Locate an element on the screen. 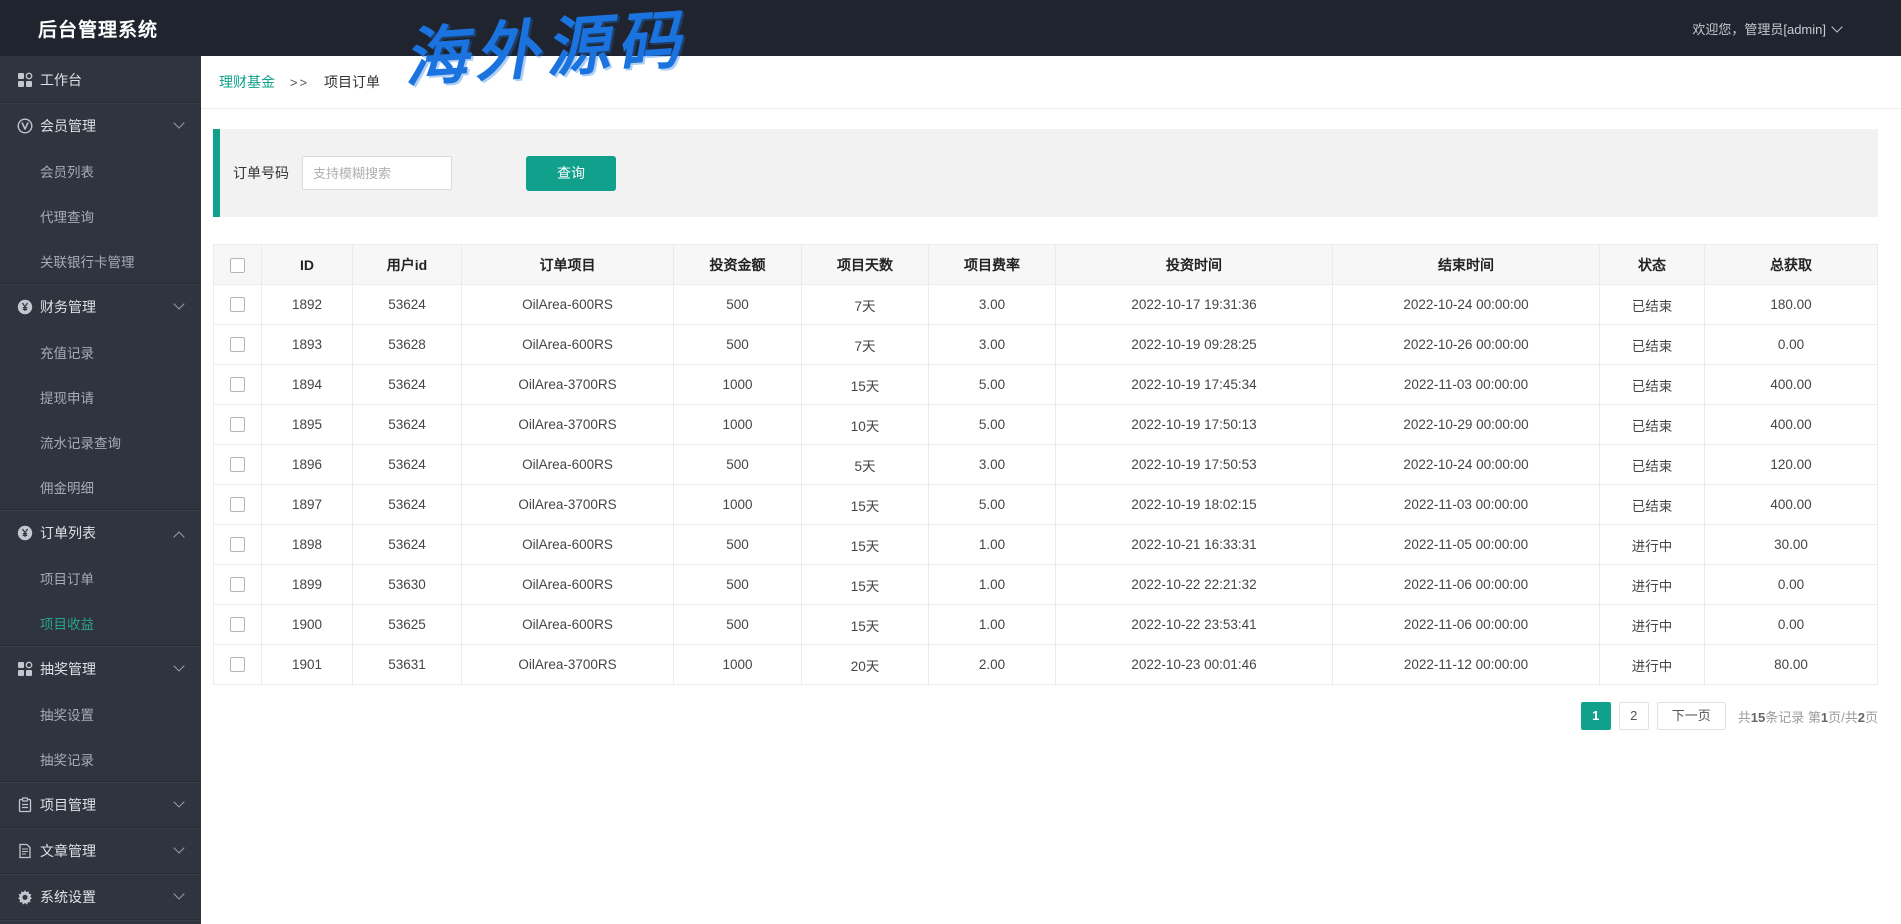 This screenshot has height=924, width=1901. query-button: 查询 is located at coordinates (571, 173).